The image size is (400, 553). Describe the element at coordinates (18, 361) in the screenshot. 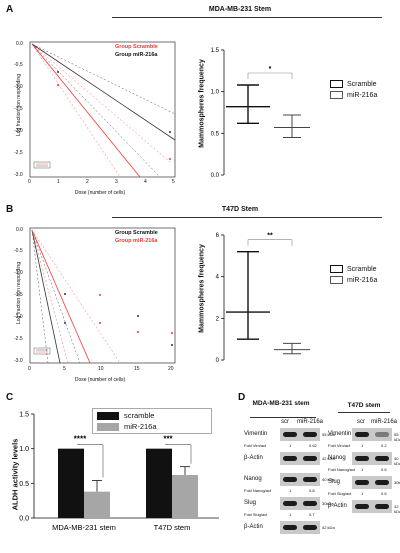

I see `y-tick: -3.0` at that location.